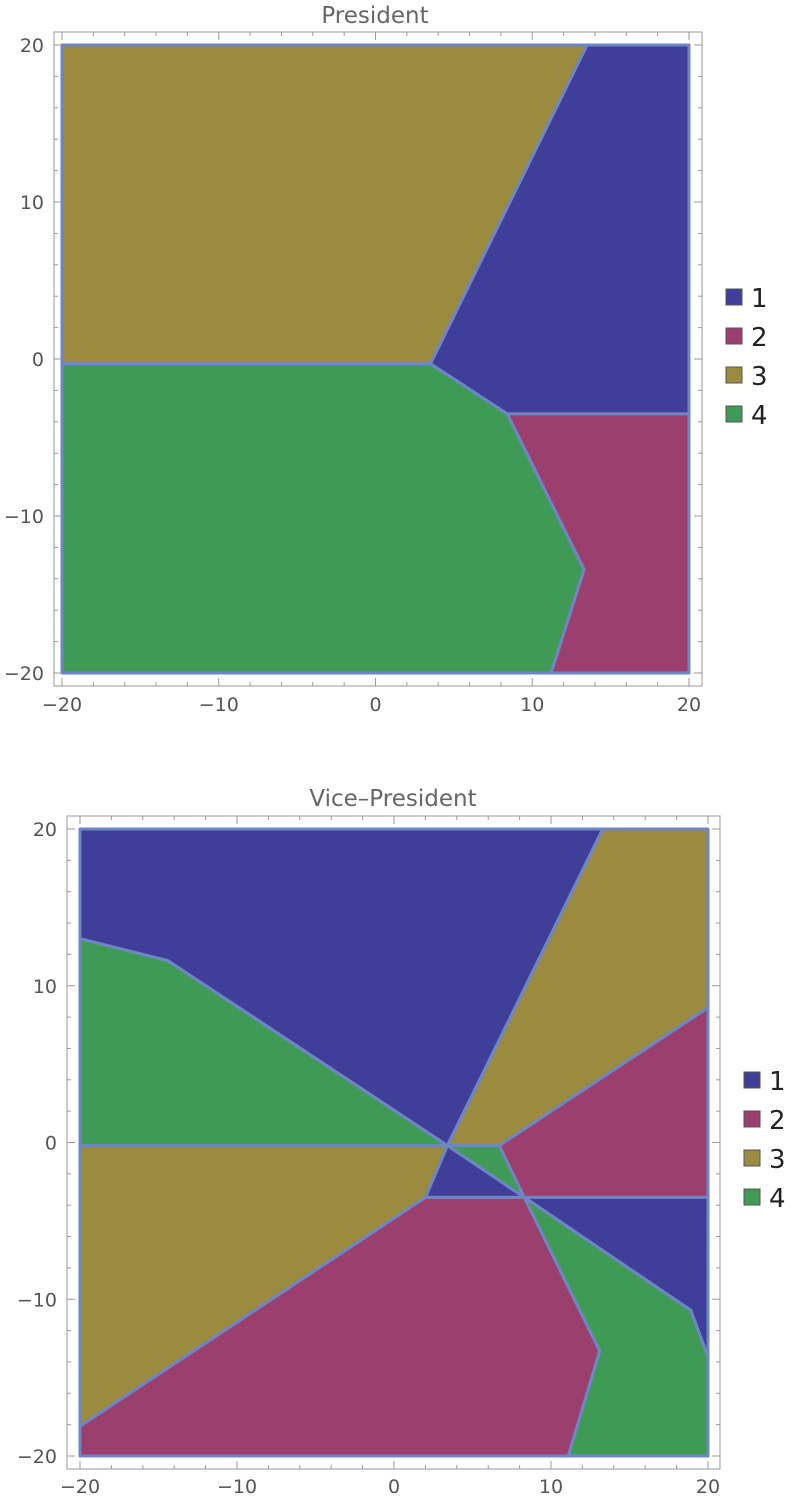  What do you see at coordinates (374, 16) in the screenshot?
I see `chart-title: President` at bounding box center [374, 16].